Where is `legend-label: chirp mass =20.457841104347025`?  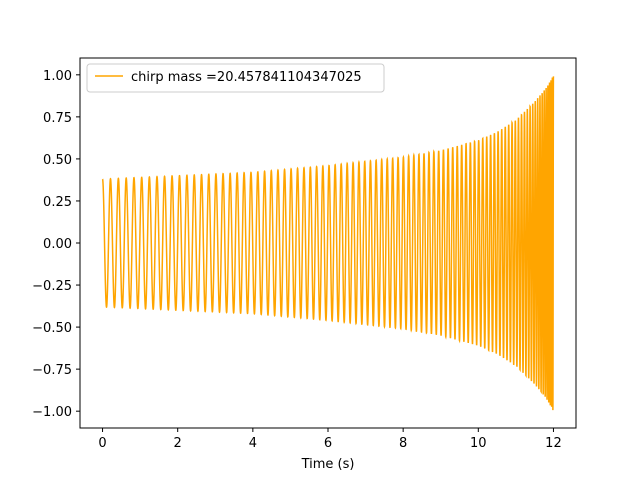
legend-label: chirp mass =20.457841104347025 is located at coordinates (246, 77).